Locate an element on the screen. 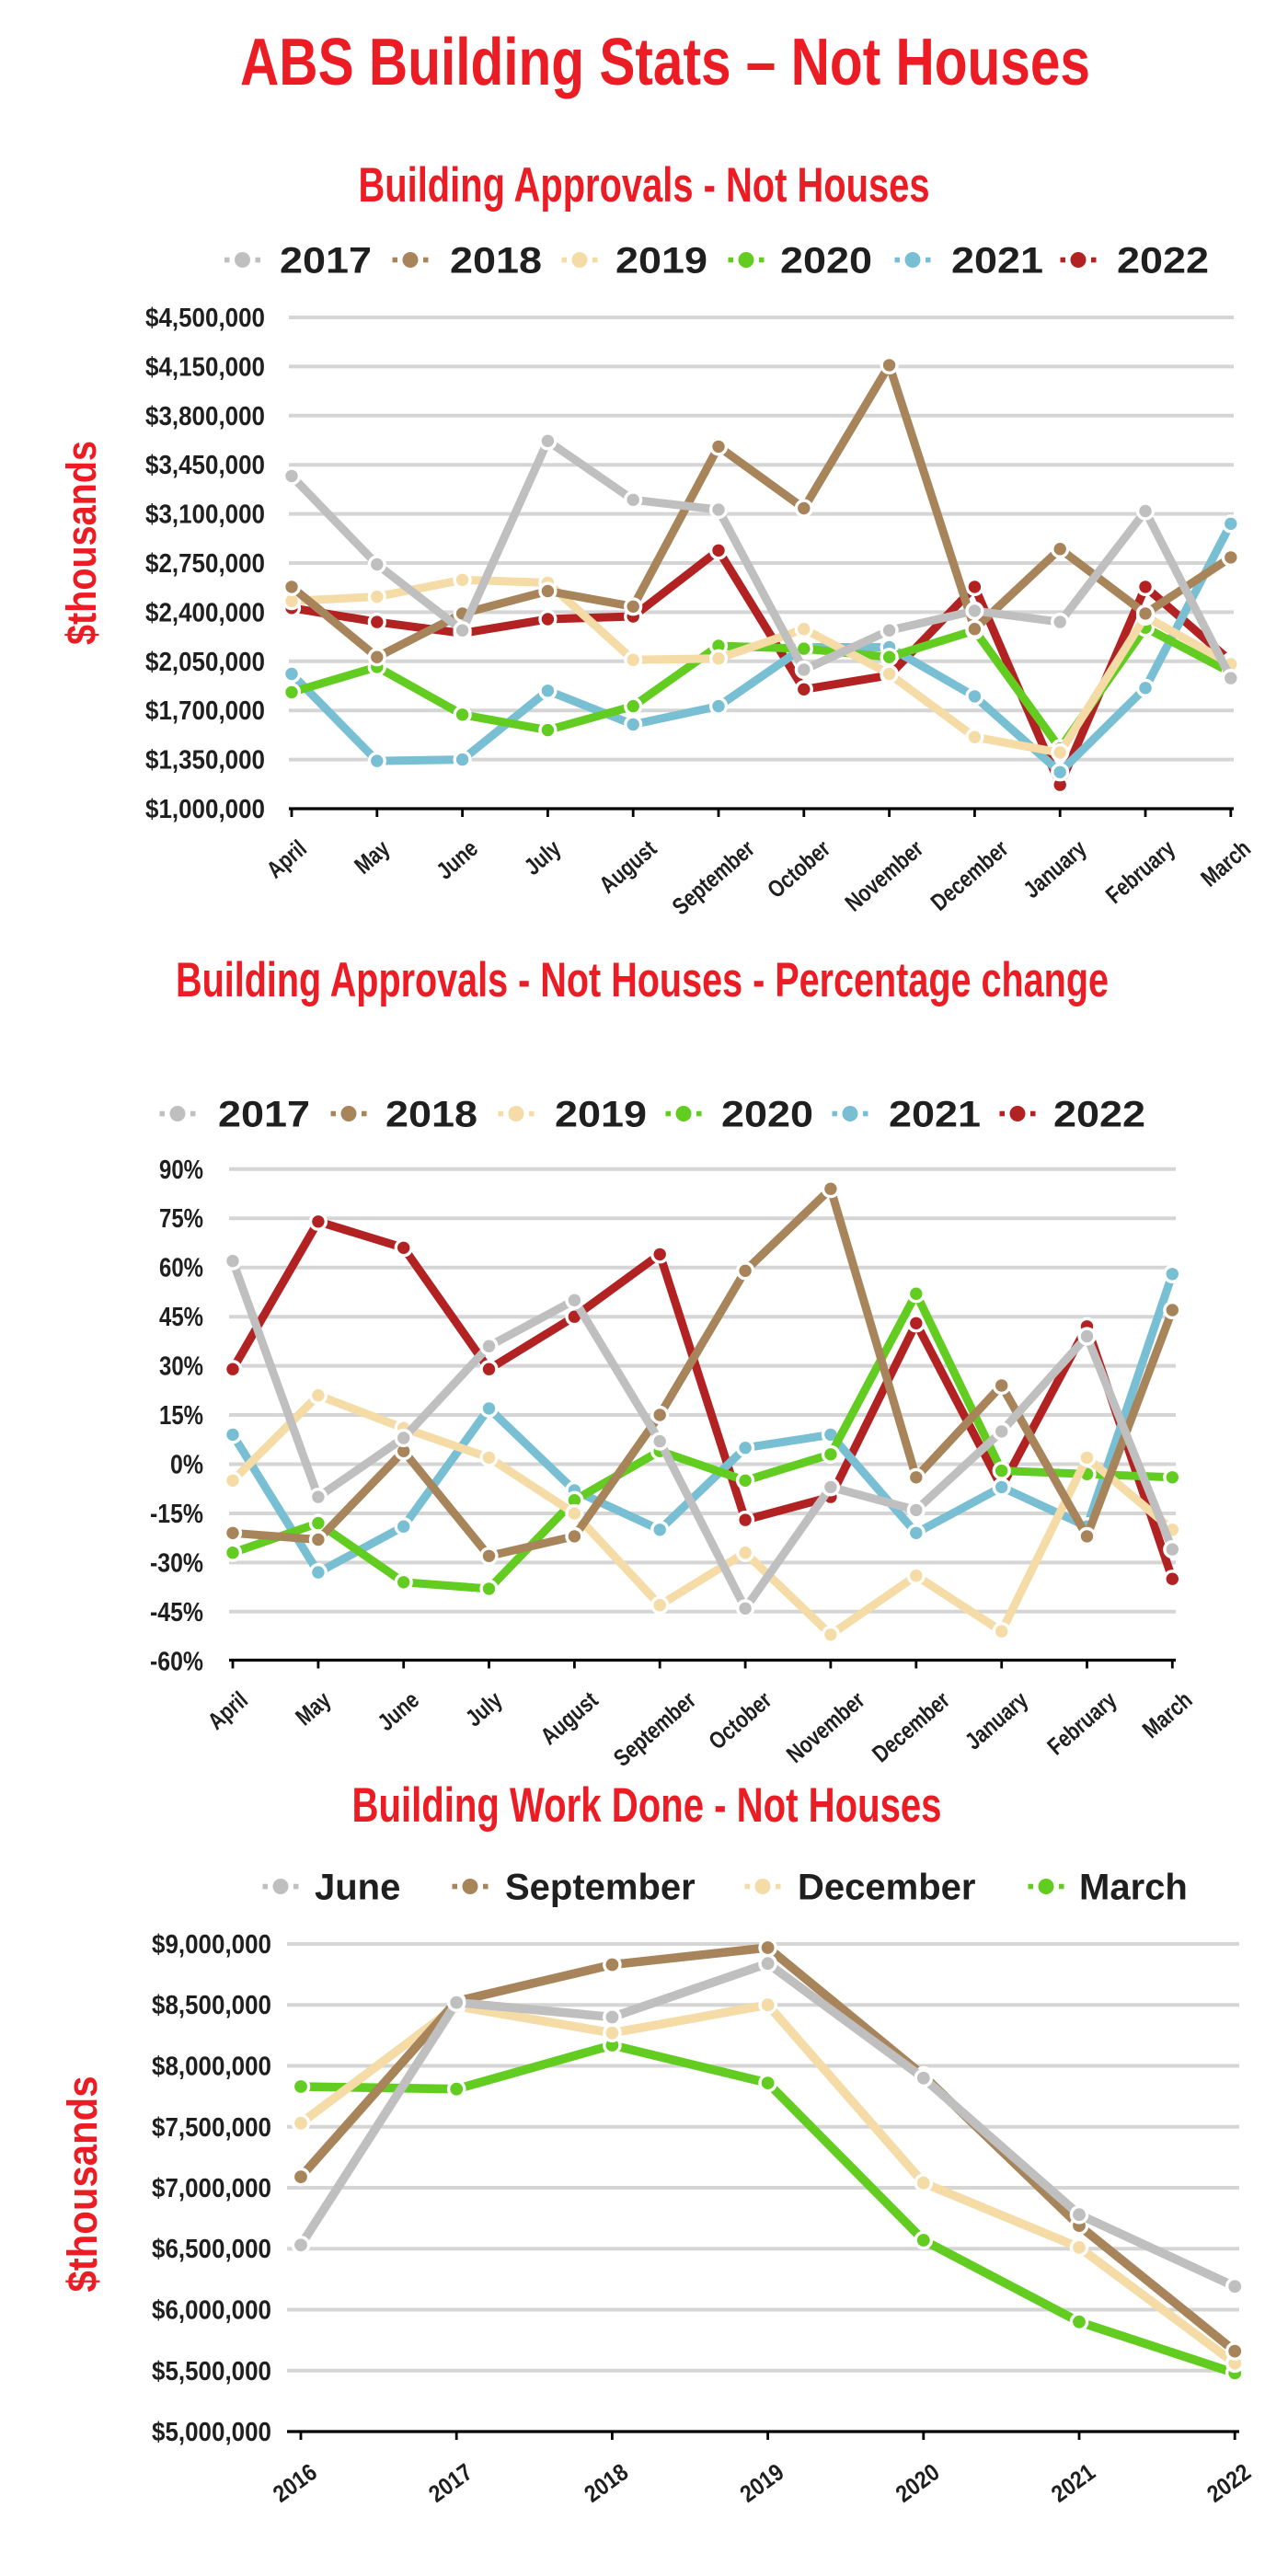  svg-text: $1,350,000 is located at coordinates (205, 761).